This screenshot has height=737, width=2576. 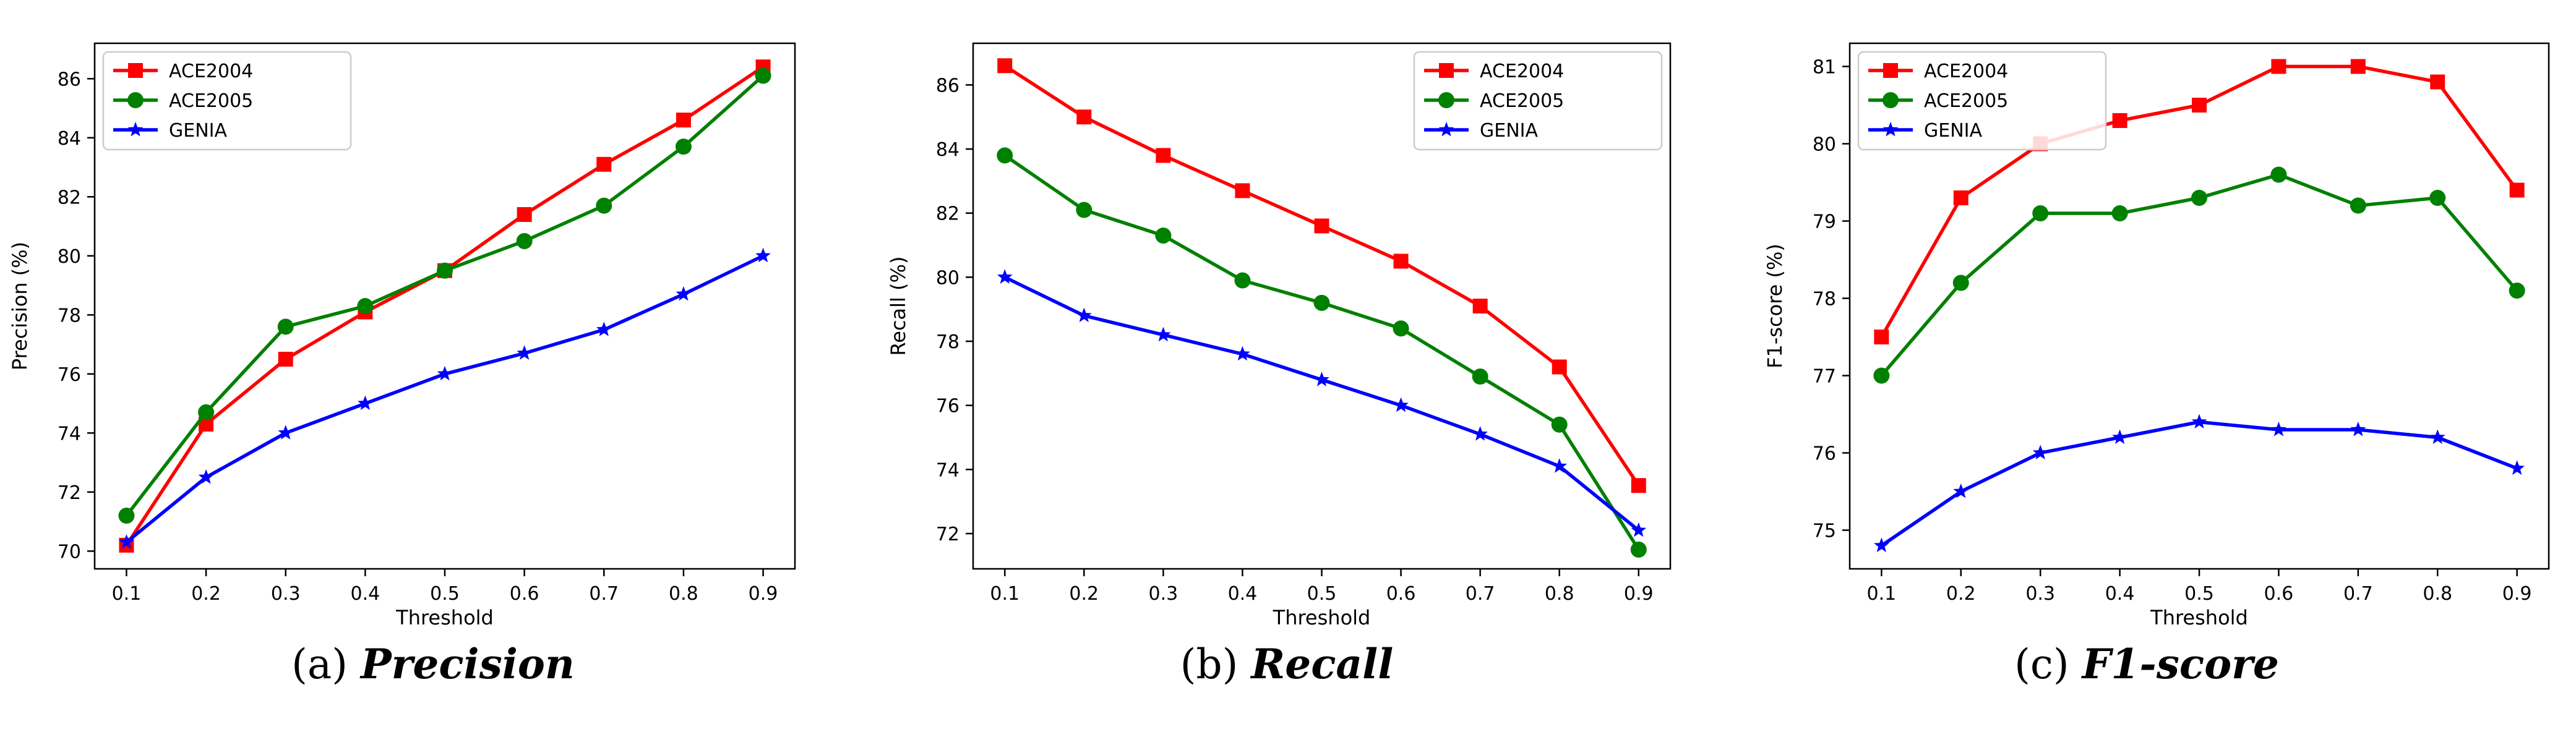 I want to click on chart-b-xtick-label: 0.8, so click(x=1559, y=594).